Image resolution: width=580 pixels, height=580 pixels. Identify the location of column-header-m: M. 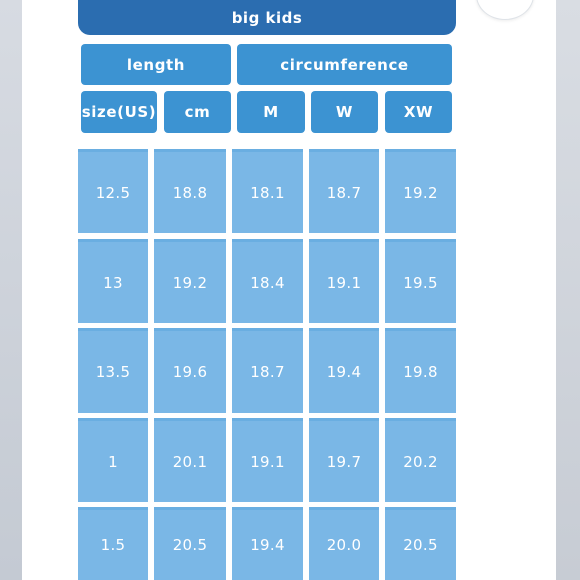
(271, 112).